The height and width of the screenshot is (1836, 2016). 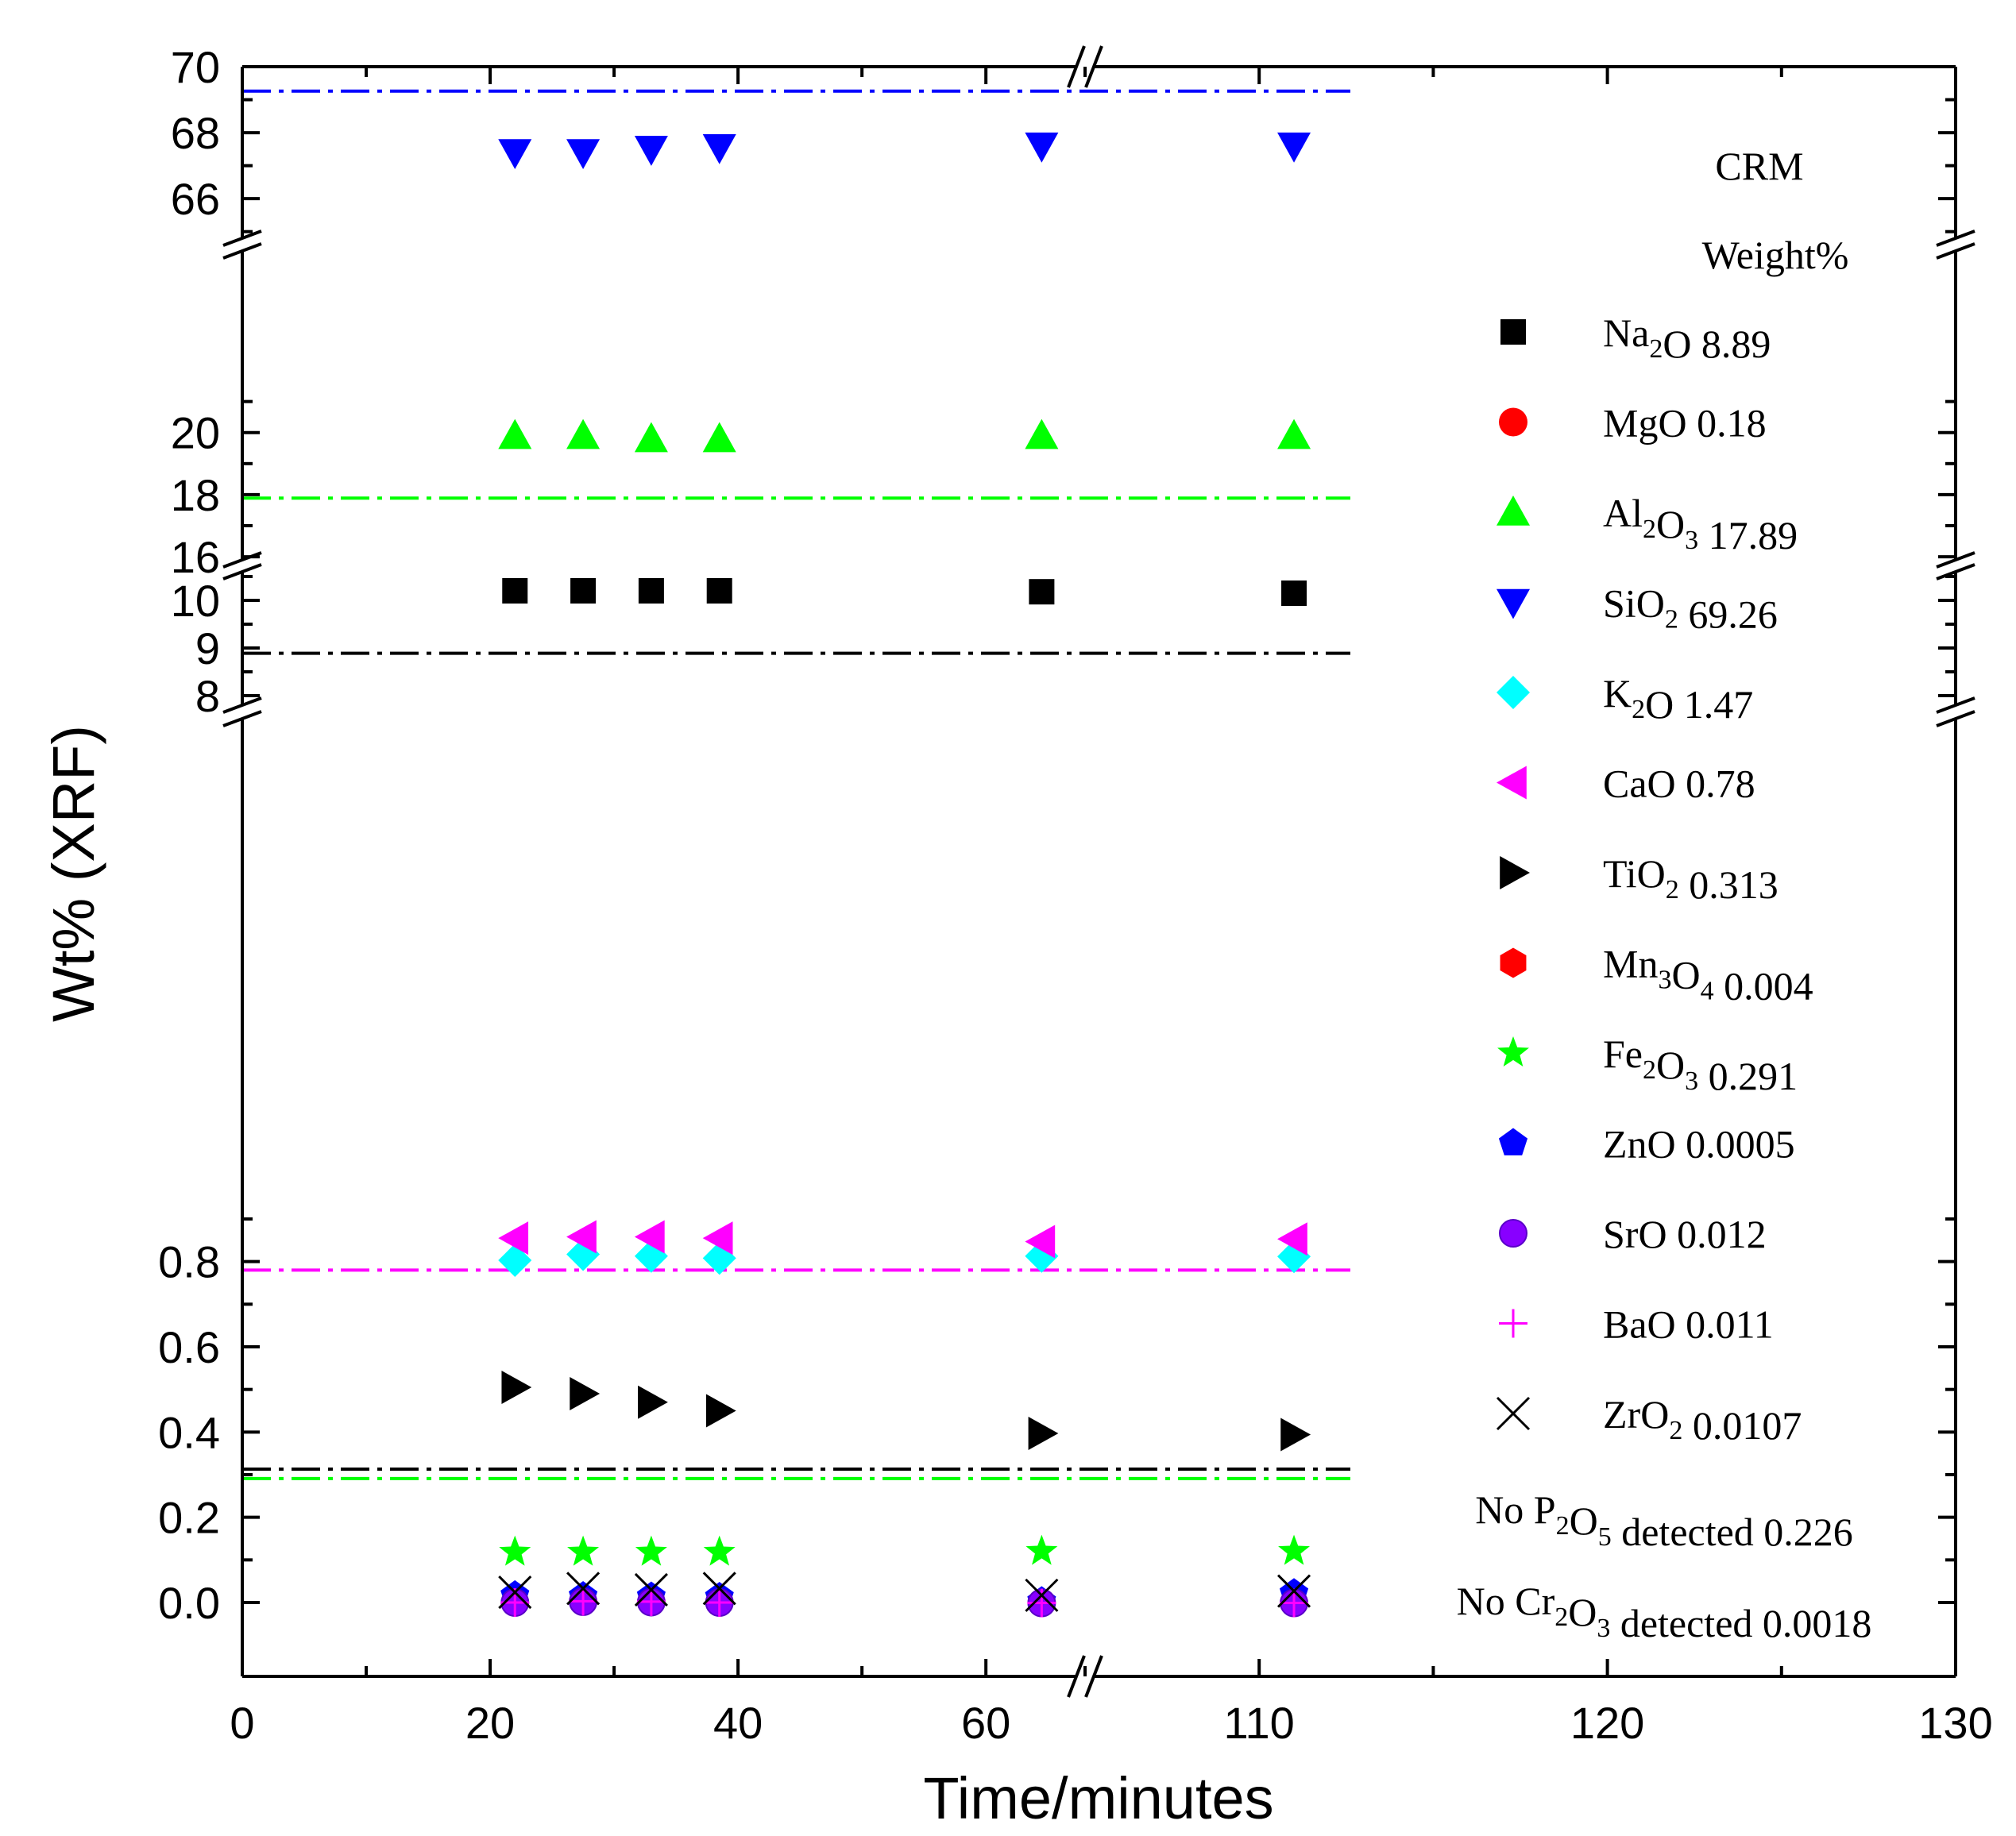 I want to click on y-tick-label: 0.8, so click(x=189, y=1262).